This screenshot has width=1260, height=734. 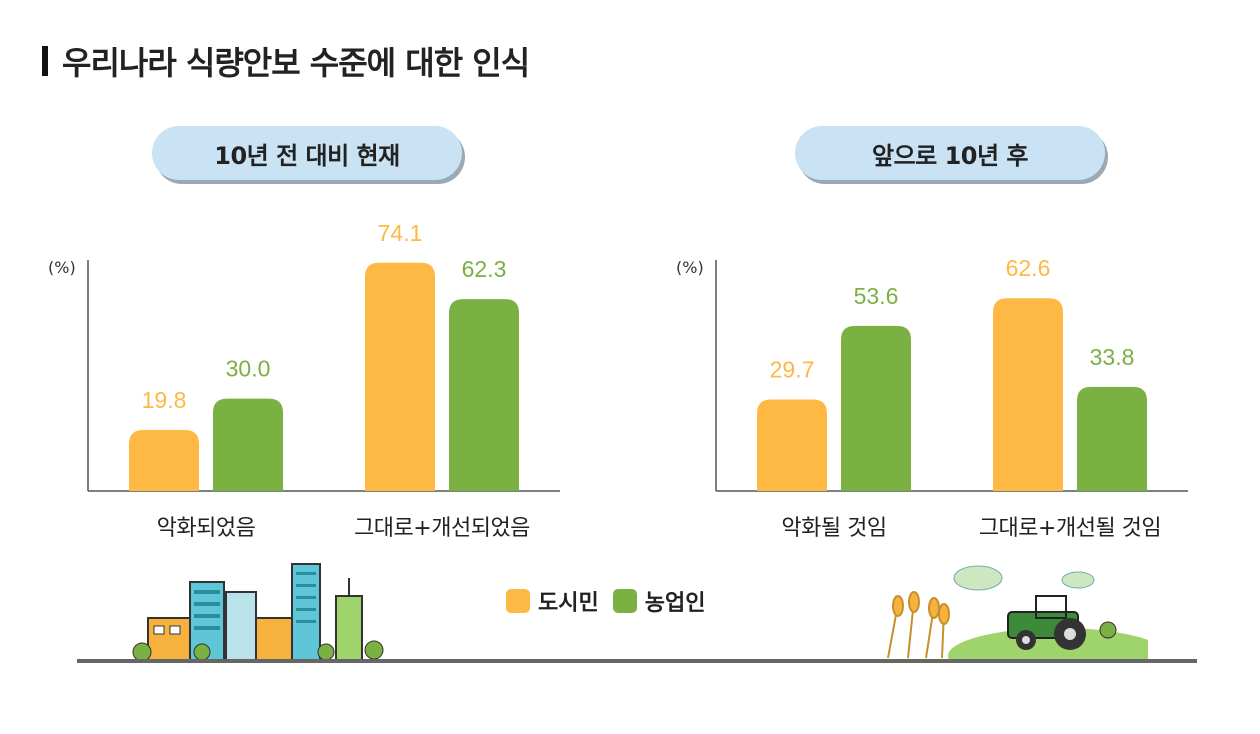 I want to click on legend: 도시민 농업인, so click(x=605, y=601).